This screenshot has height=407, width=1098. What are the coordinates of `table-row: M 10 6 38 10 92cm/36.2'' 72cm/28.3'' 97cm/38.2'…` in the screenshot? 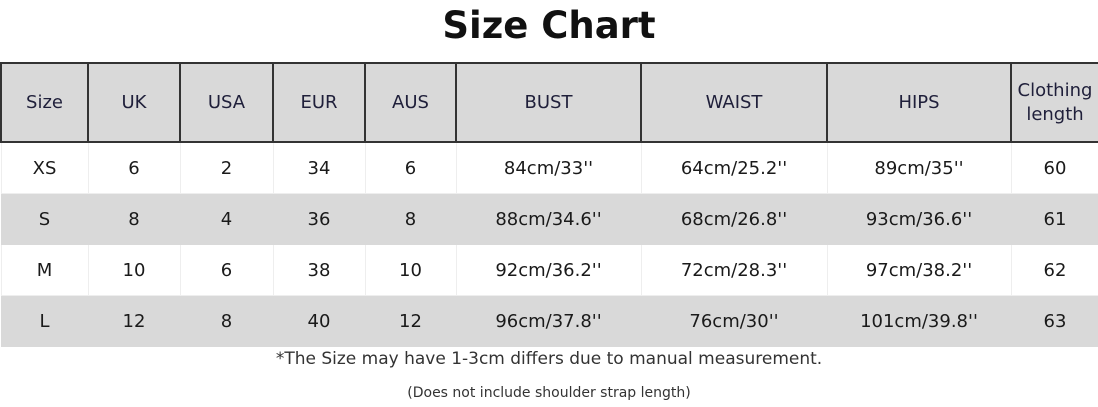 It's located at (549, 270).